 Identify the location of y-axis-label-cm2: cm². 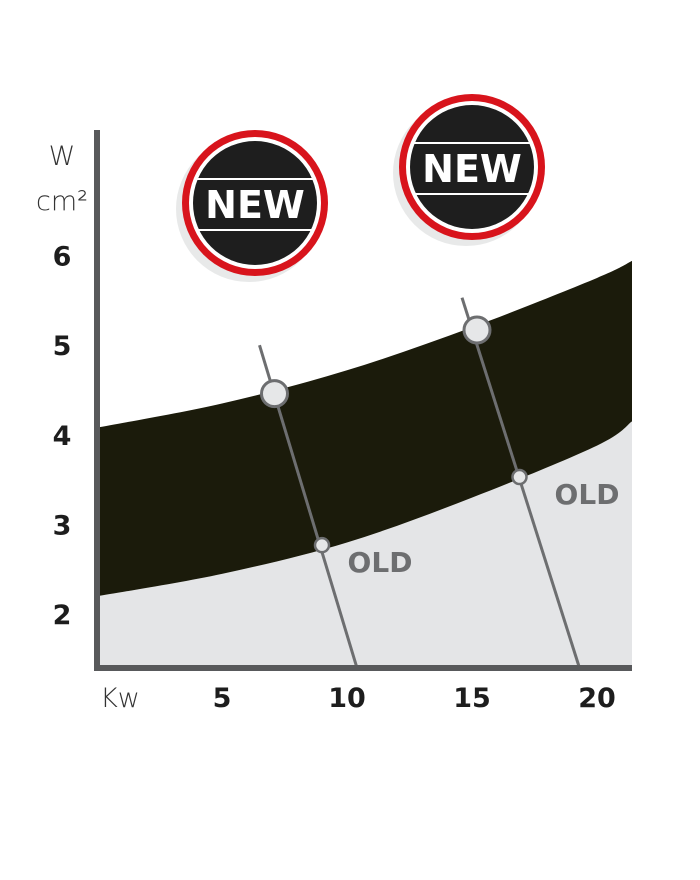
(62, 201).